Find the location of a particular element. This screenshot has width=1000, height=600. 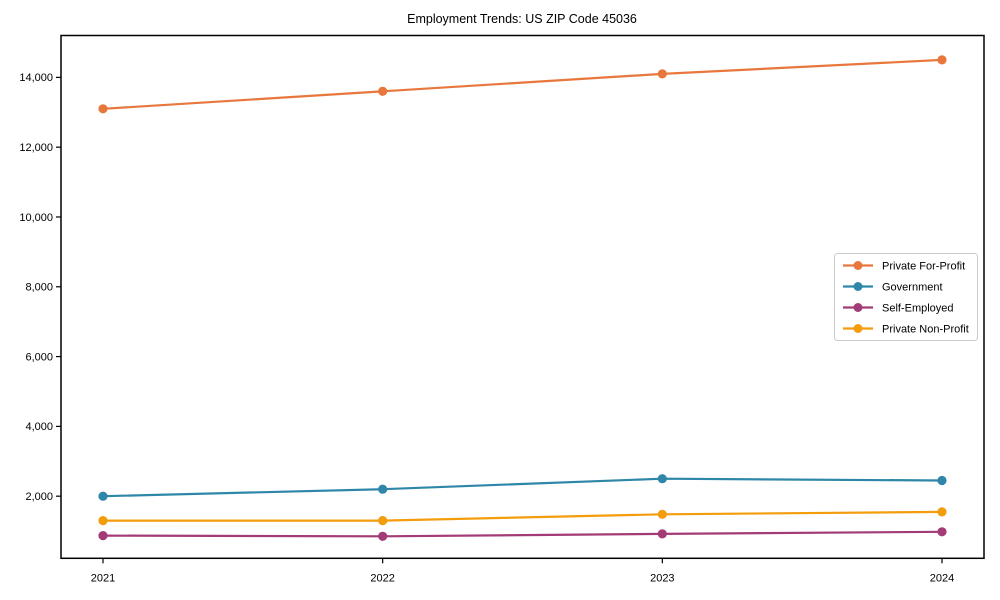

y-tick-label: 6,000 is located at coordinates (39, 357).